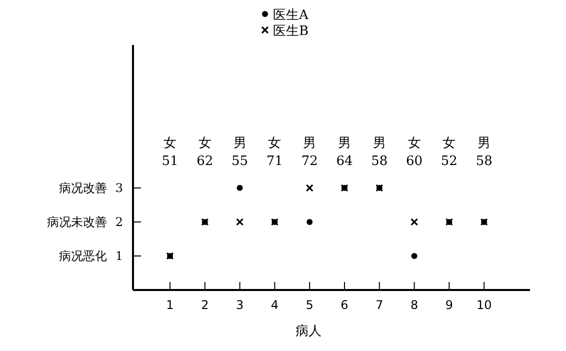 This screenshot has width=566, height=351. I want to click on x-axis-title: 病人, so click(309, 331).